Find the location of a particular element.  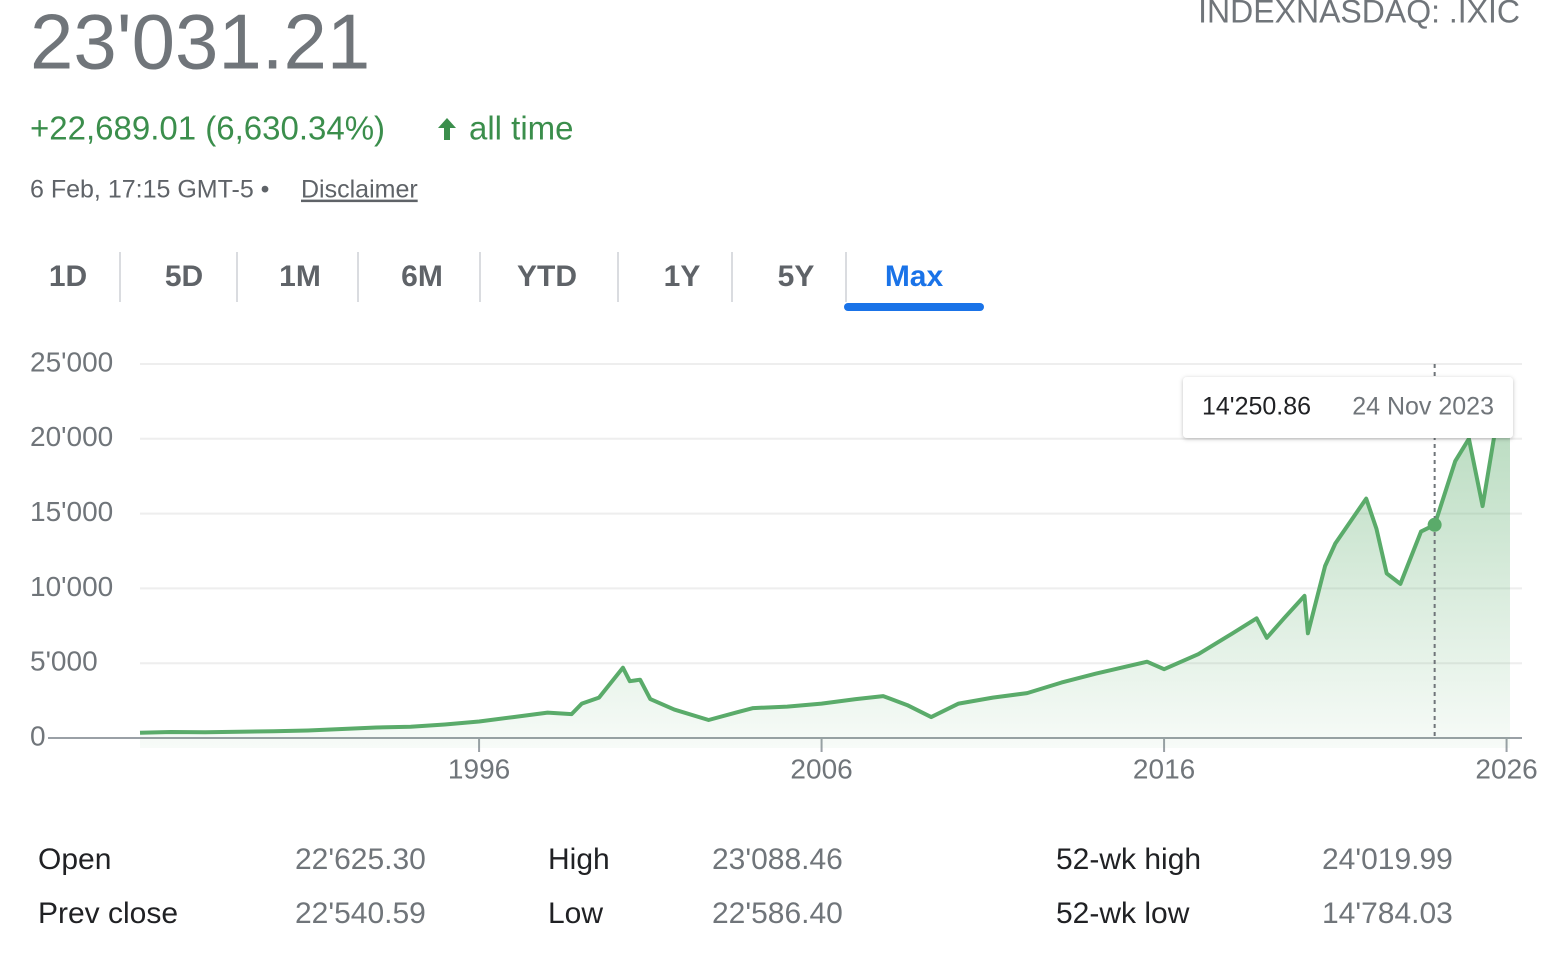

x-tick-label: 2016 is located at coordinates (1164, 768).